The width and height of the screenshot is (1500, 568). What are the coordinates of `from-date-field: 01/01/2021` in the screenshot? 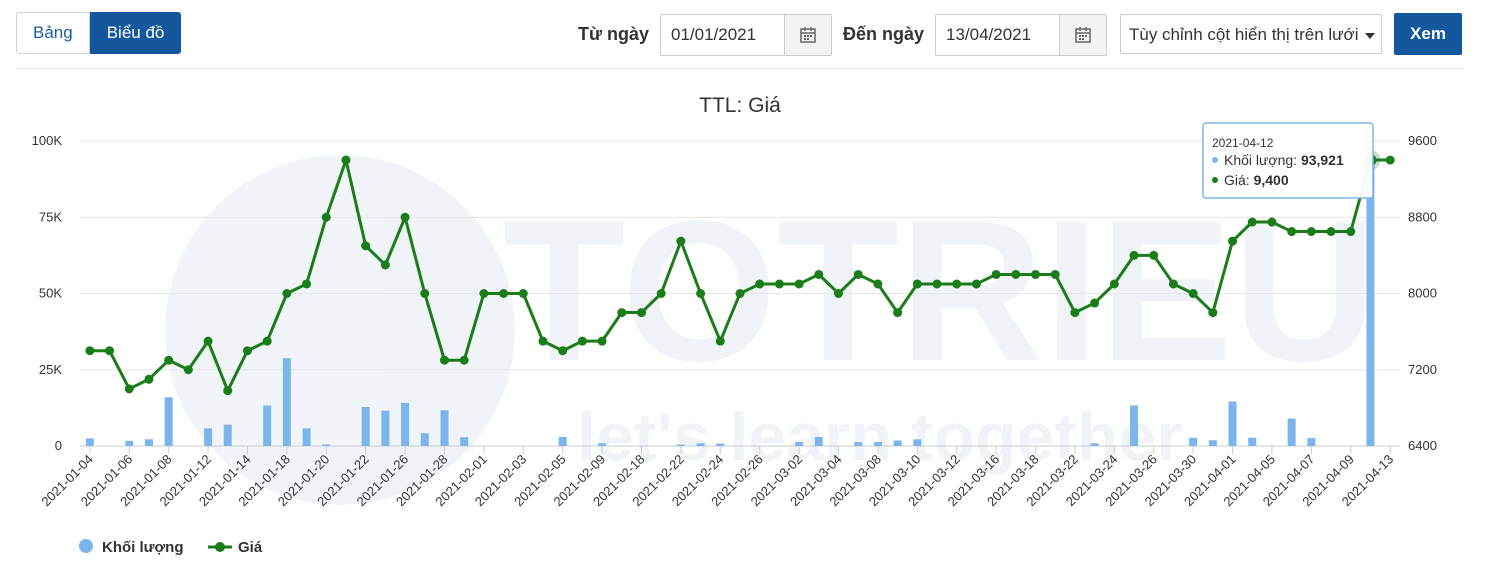 It's located at (746, 35).